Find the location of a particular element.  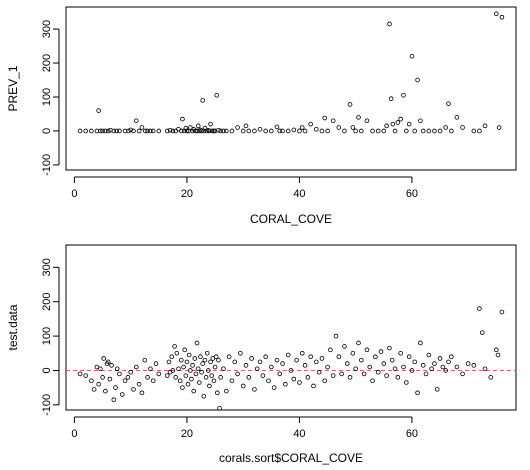

x-tick-label: 40 is located at coordinates (299, 434).